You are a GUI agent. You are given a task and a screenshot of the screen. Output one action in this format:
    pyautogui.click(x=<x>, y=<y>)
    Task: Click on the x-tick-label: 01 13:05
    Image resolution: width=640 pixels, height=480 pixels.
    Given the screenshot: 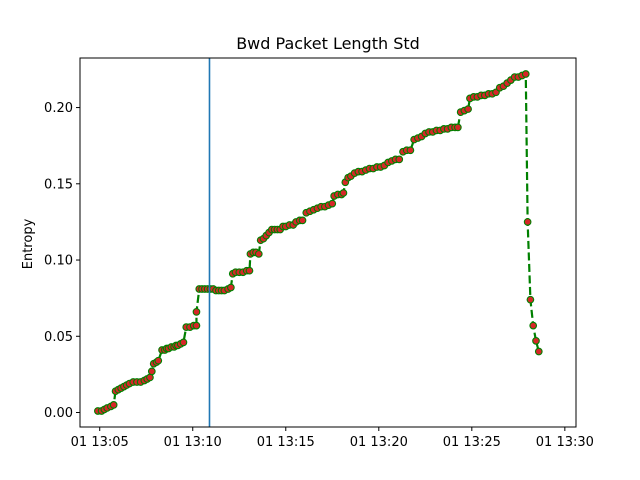 What is the action you would take?
    pyautogui.click(x=100, y=442)
    